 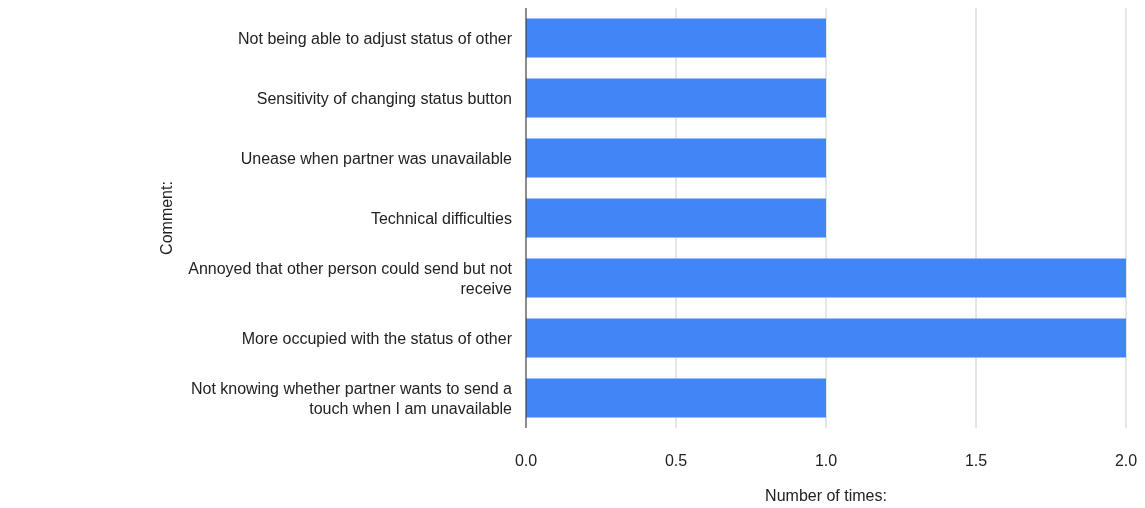 What do you see at coordinates (826, 495) in the screenshot?
I see `x-axis-title: Number of times:` at bounding box center [826, 495].